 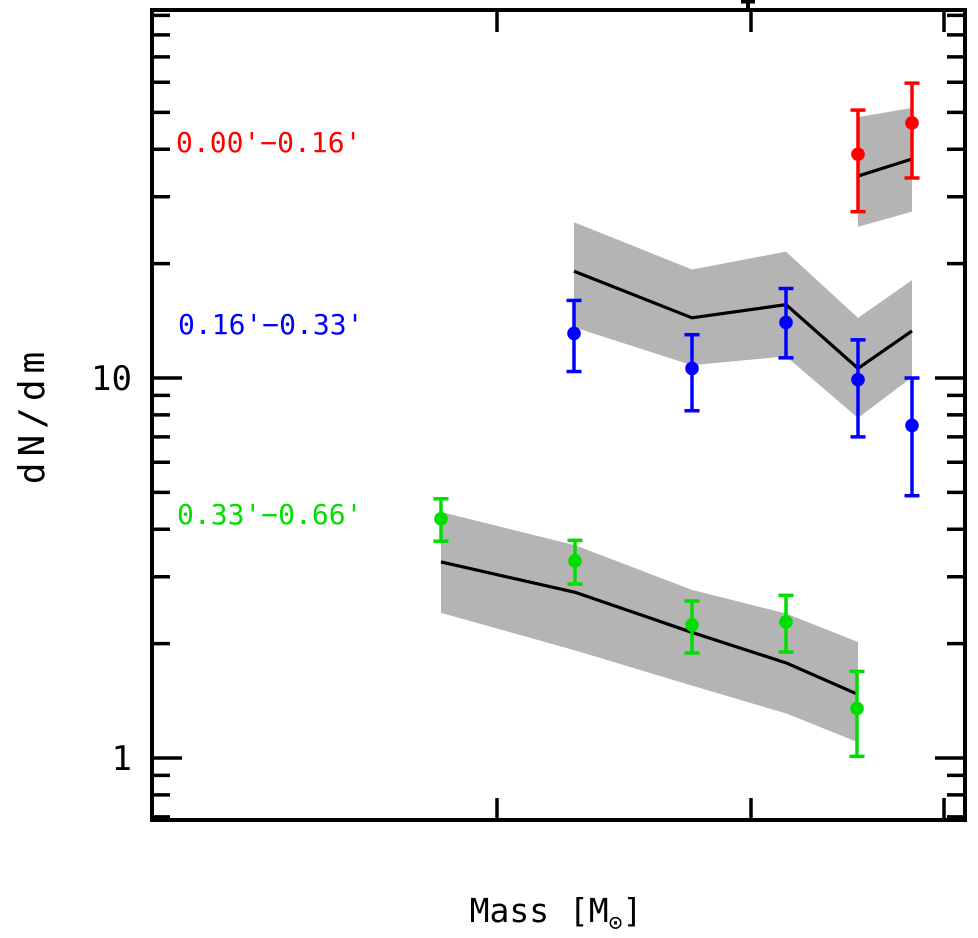 What do you see at coordinates (885, 167) in the screenshot?
I see `annulus-0.00-0.16-model-line` at bounding box center [885, 167].